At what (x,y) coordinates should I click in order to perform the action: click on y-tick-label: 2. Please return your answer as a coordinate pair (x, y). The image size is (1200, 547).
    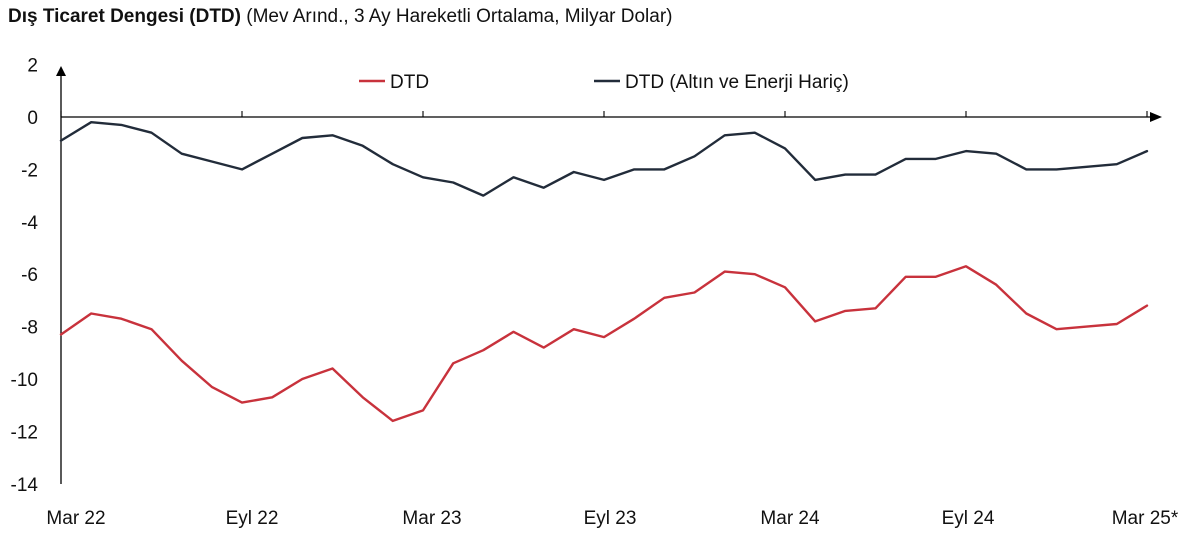
    Looking at the image, I should click on (32, 66).